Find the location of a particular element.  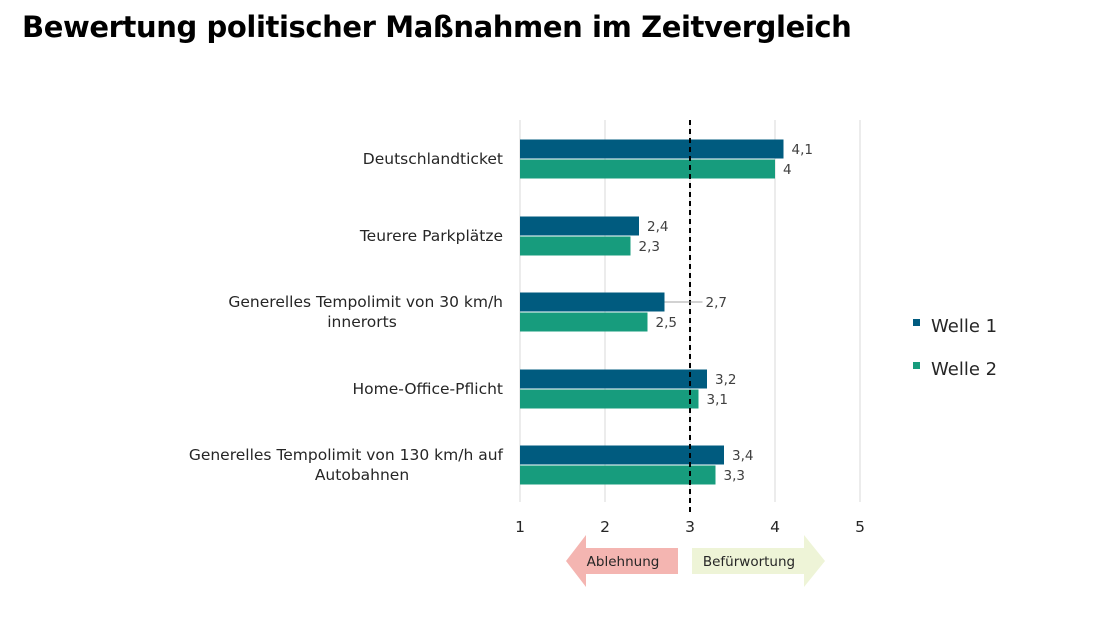

value-label-2-5: 3,3 is located at coordinates (734, 476).